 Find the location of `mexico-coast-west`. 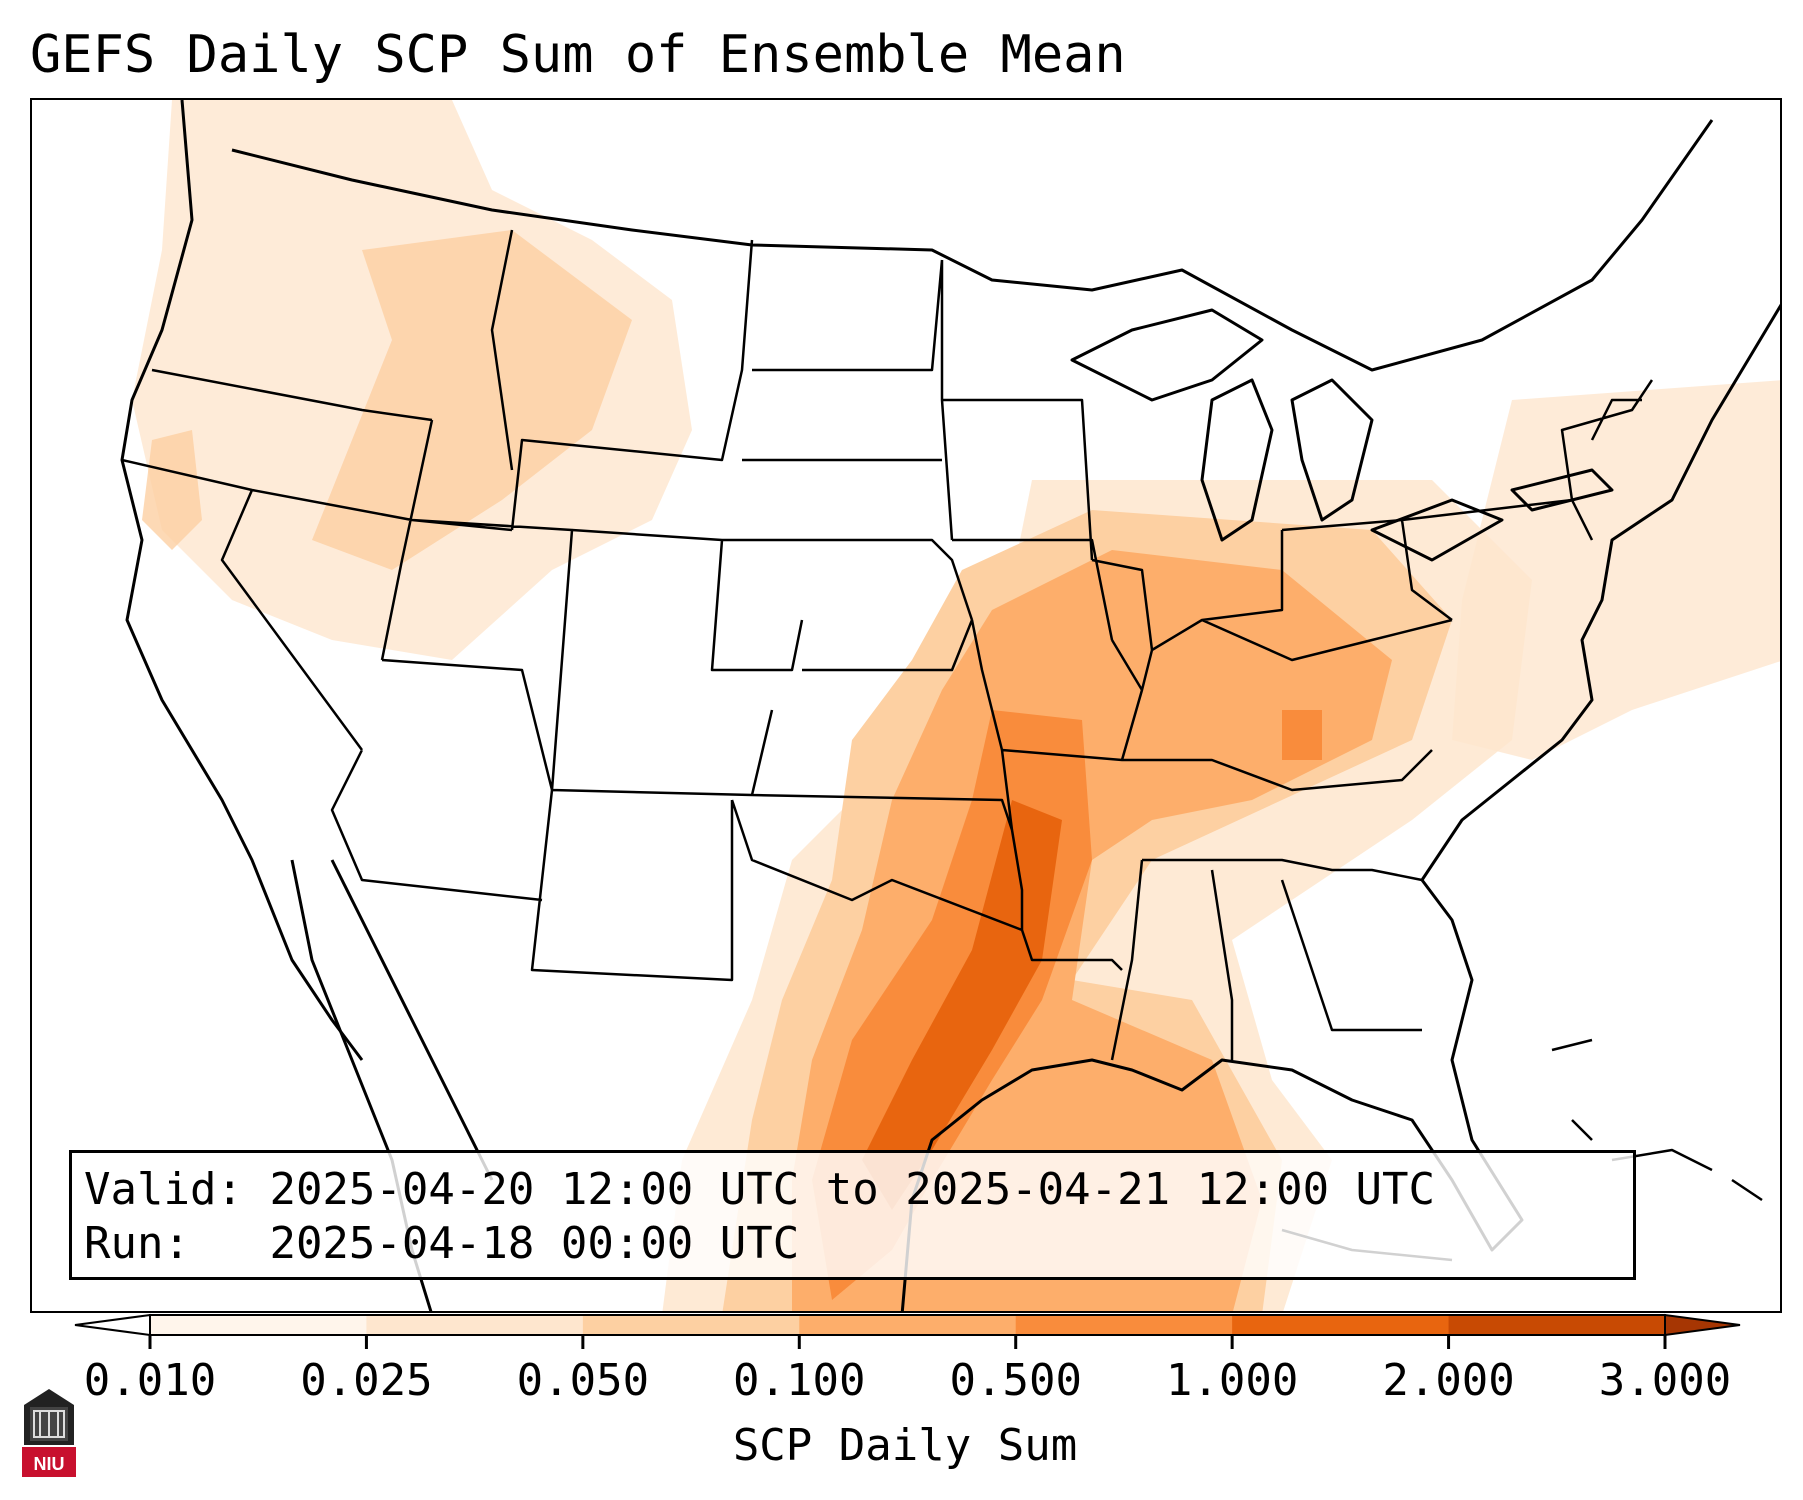

mexico-coast-west is located at coordinates (412, 1020).